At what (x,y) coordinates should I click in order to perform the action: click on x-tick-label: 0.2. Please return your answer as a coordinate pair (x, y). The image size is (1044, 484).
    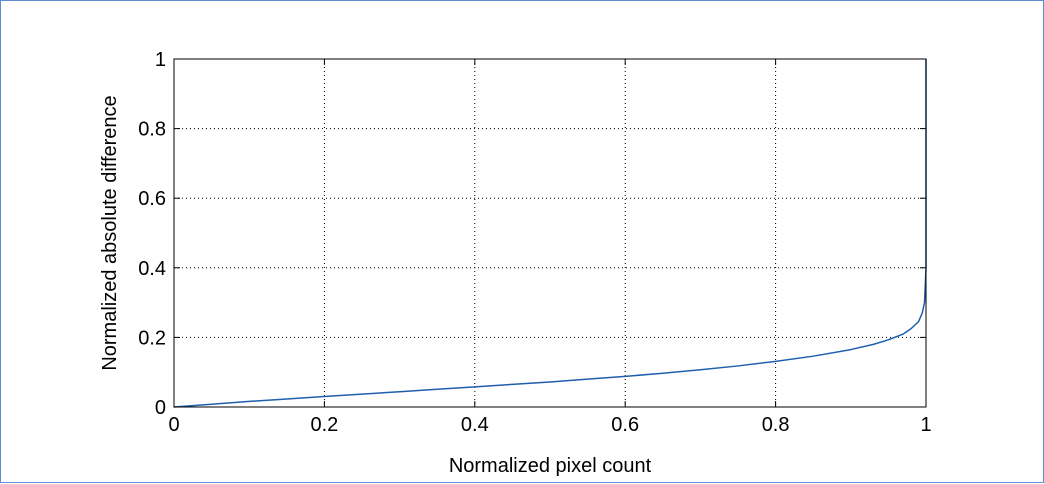
    Looking at the image, I should click on (324, 425).